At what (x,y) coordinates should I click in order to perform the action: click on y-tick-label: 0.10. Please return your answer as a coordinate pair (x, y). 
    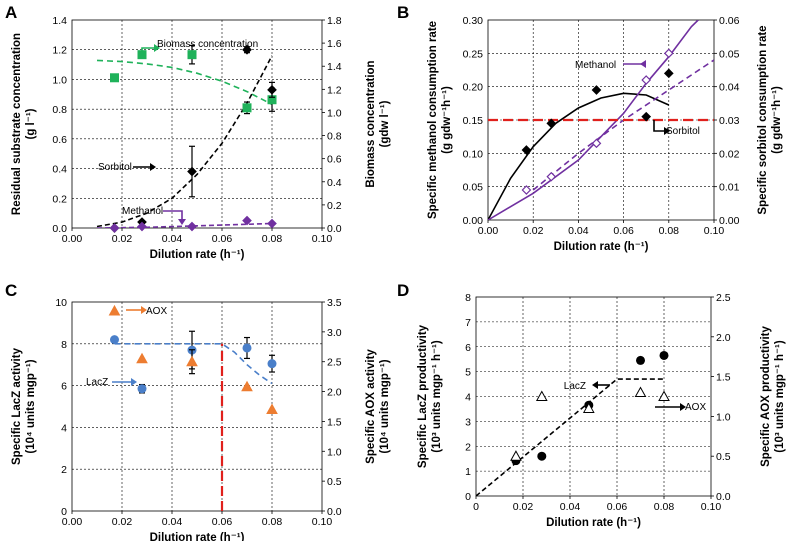
    Looking at the image, I should click on (473, 154).